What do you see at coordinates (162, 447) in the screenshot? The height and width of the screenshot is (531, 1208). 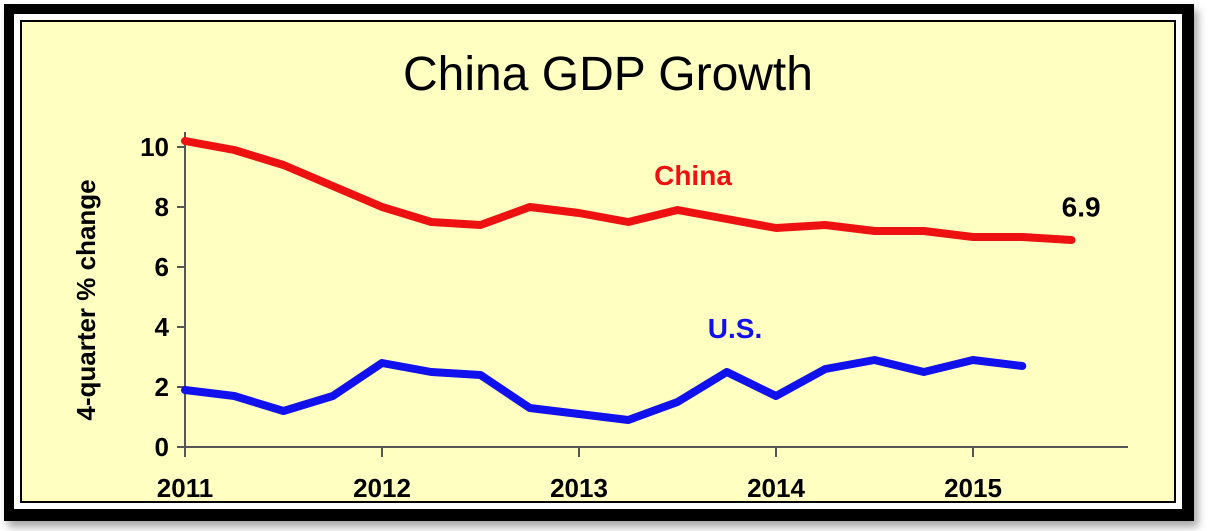 I see `y-tick-label: 0` at bounding box center [162, 447].